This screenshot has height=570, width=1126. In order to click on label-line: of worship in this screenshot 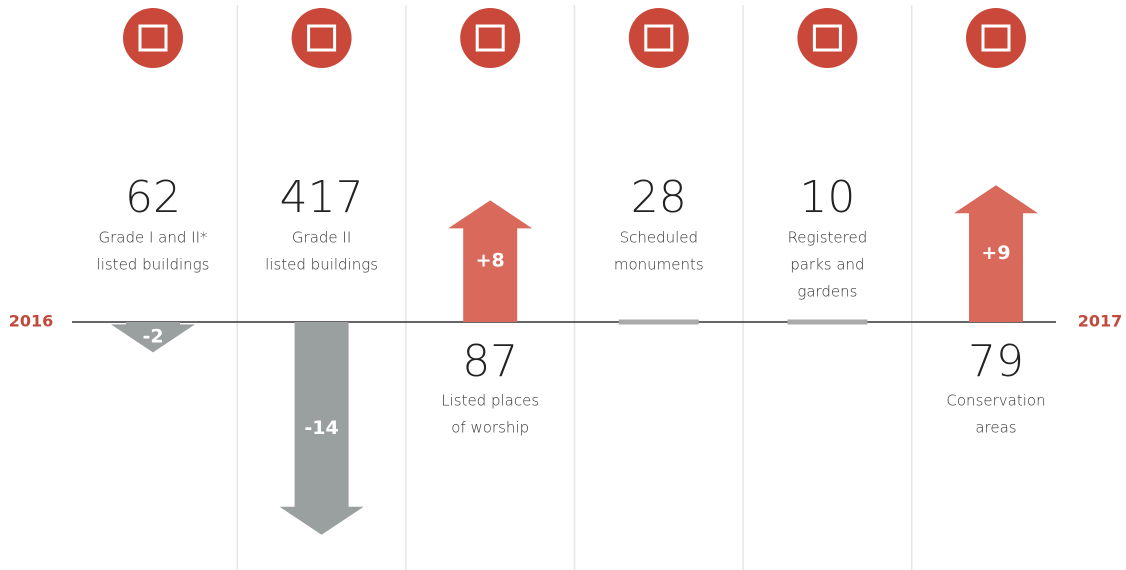, I will do `click(490, 428)`.